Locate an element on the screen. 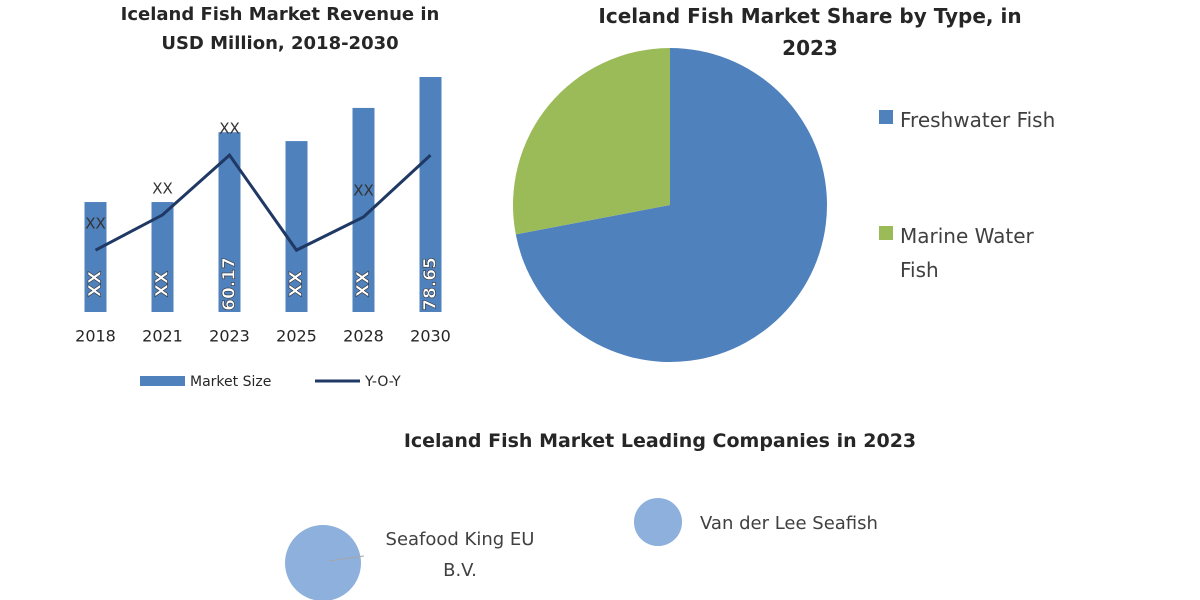 Image resolution: width=1200 pixels, height=600 pixels. x-tick-label: 2030 is located at coordinates (430, 336).